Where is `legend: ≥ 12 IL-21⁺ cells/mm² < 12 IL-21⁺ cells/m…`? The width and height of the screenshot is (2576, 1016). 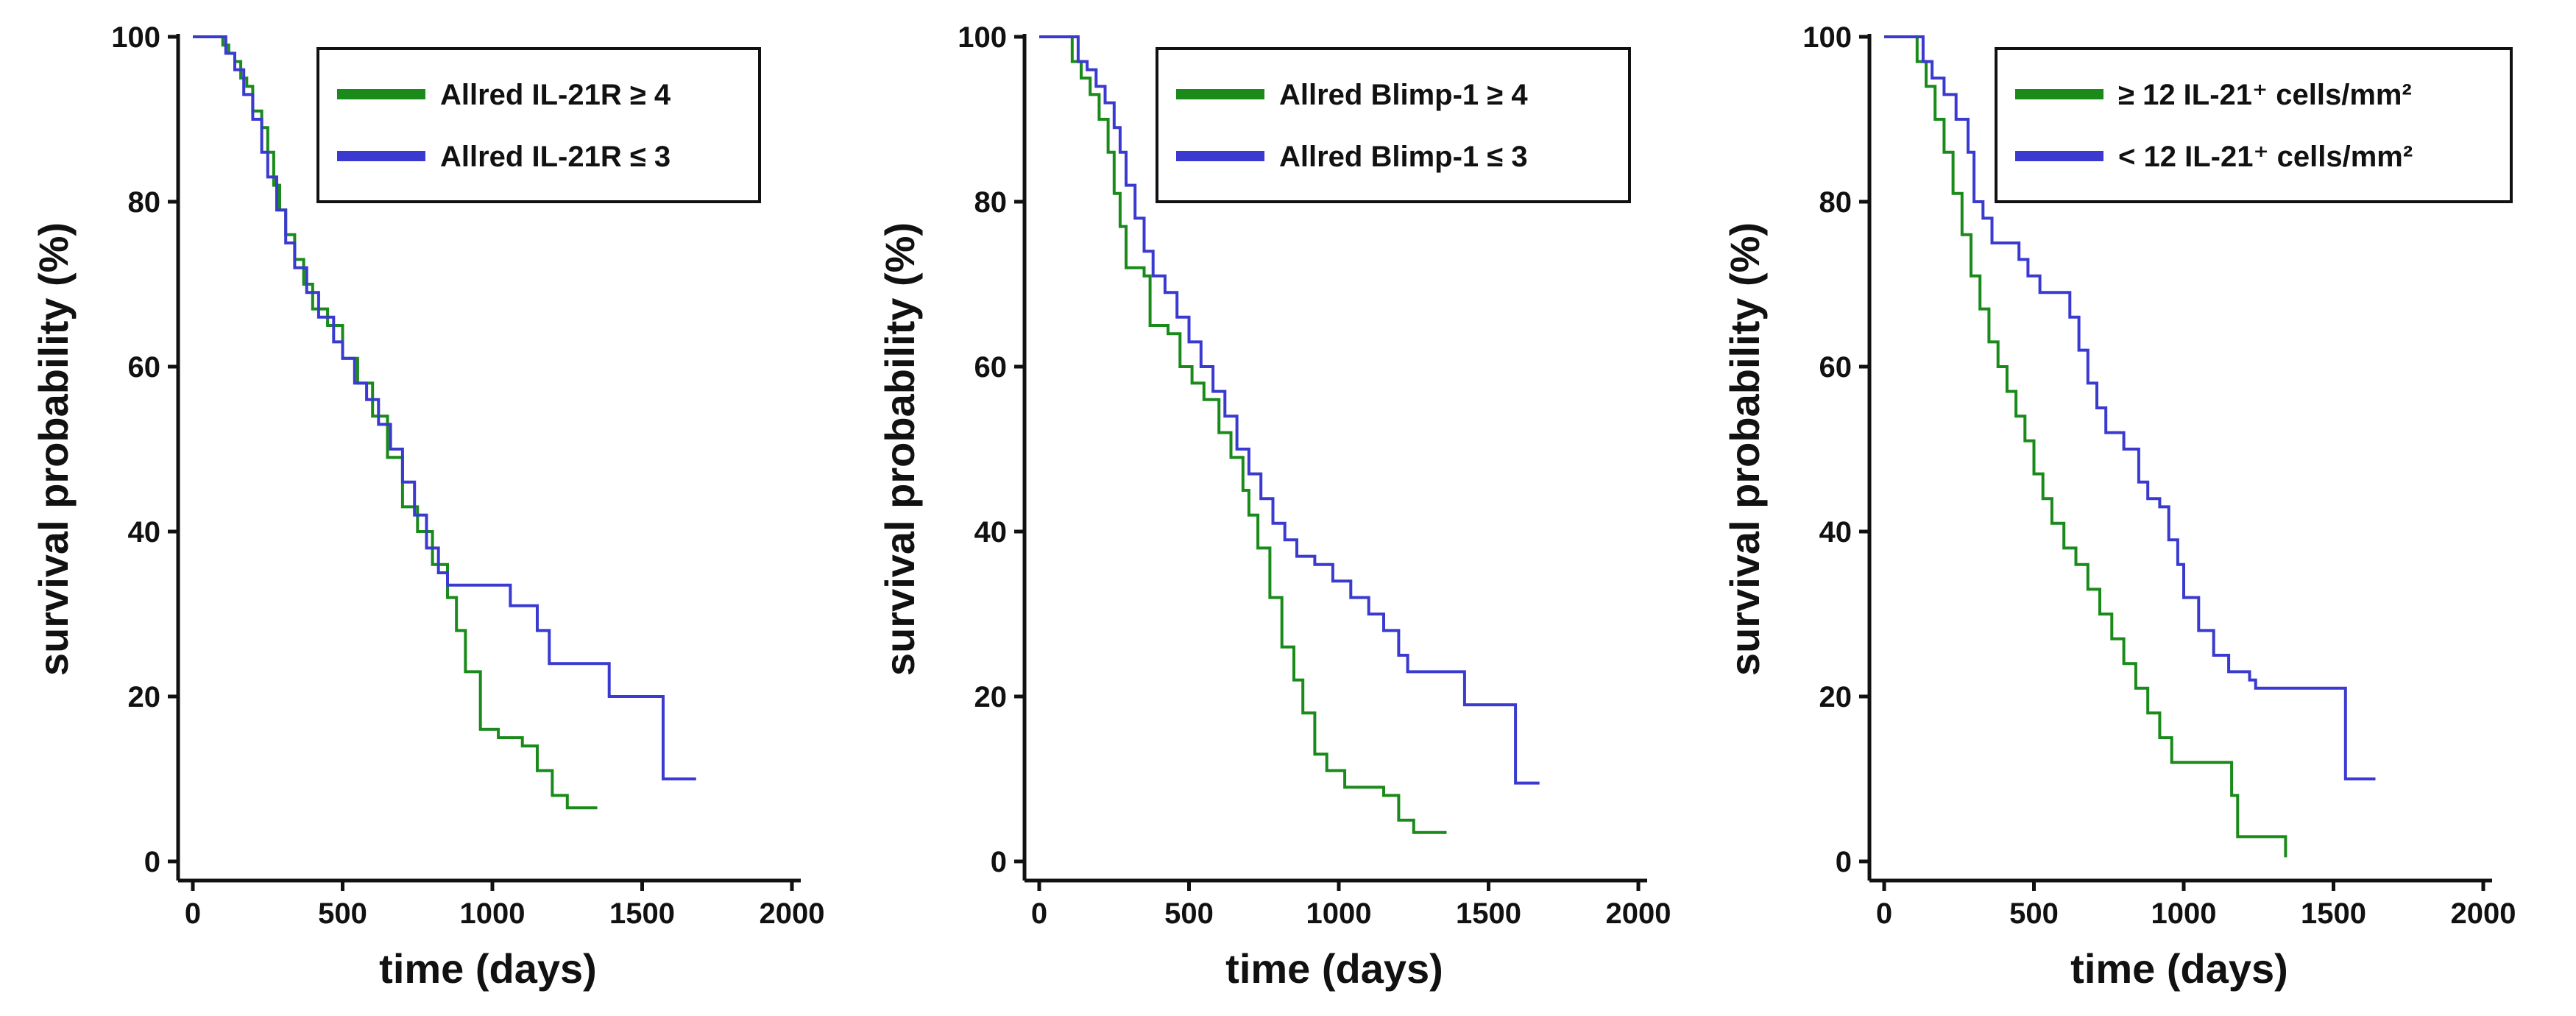 legend: ≥ 12 IL-21⁺ cells/mm² < 12 IL-21⁺ cells/m… is located at coordinates (2254, 125).